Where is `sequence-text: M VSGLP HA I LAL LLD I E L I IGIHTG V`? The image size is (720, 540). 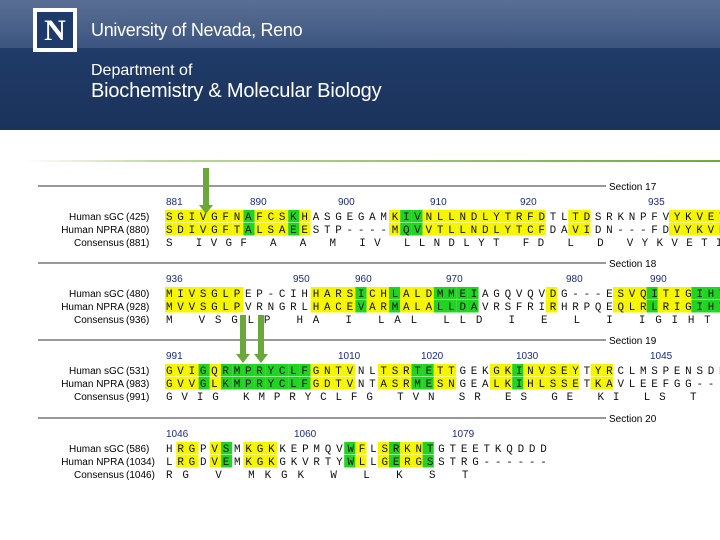
sequence-text: M VSGLP HA I LAL LLD I E L I IGIHTG V is located at coordinates (443, 321).